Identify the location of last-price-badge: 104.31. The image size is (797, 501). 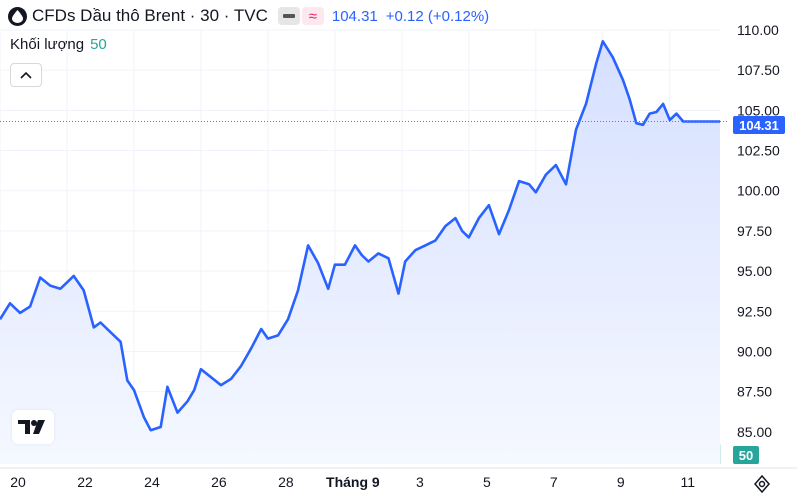
(759, 125).